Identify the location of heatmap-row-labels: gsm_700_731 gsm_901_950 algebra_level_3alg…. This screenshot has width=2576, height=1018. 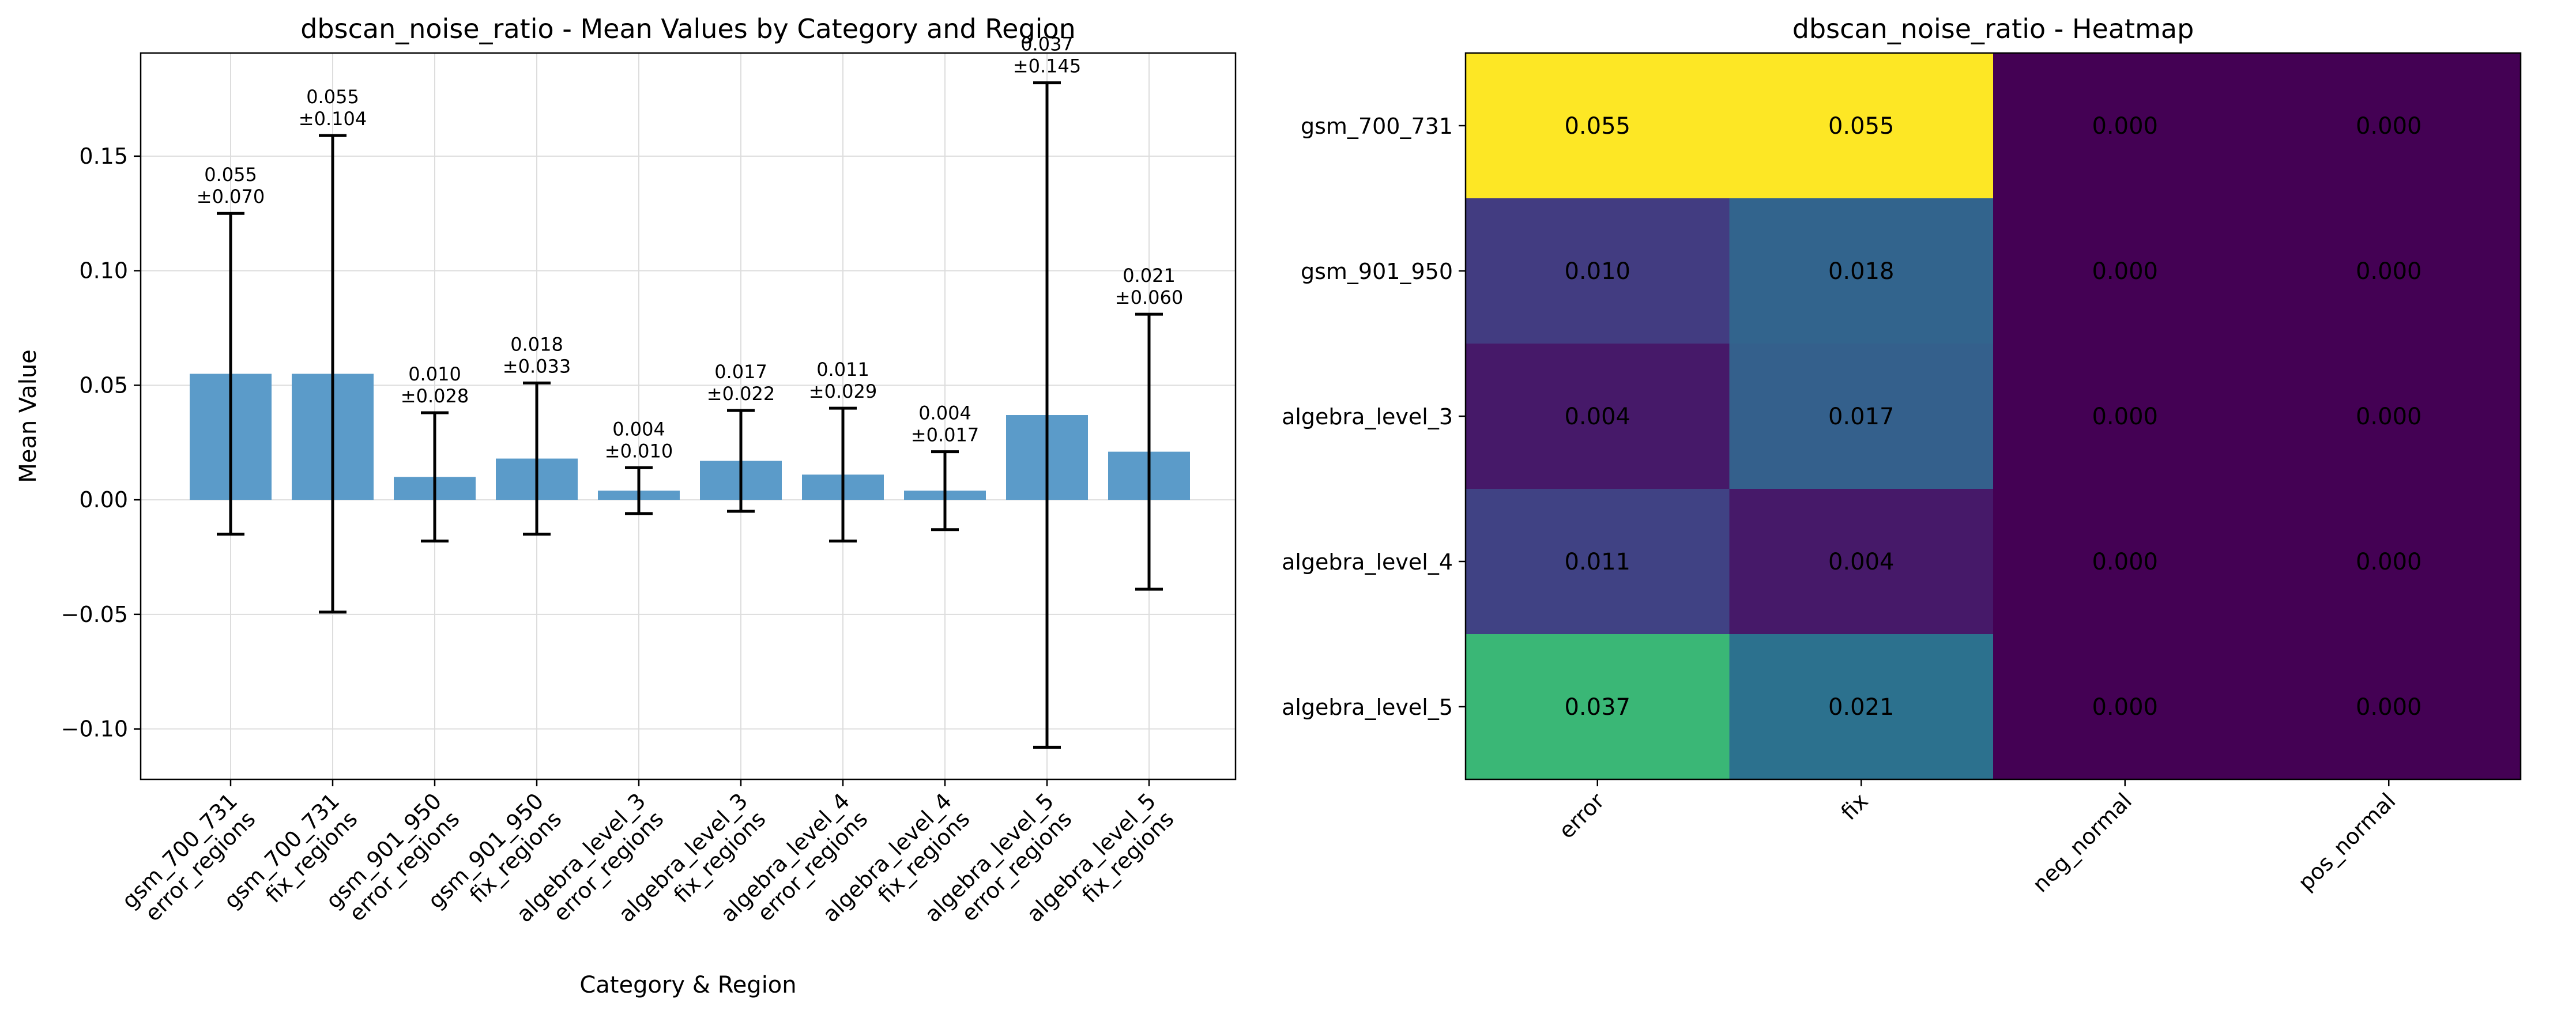
(1374, 417).